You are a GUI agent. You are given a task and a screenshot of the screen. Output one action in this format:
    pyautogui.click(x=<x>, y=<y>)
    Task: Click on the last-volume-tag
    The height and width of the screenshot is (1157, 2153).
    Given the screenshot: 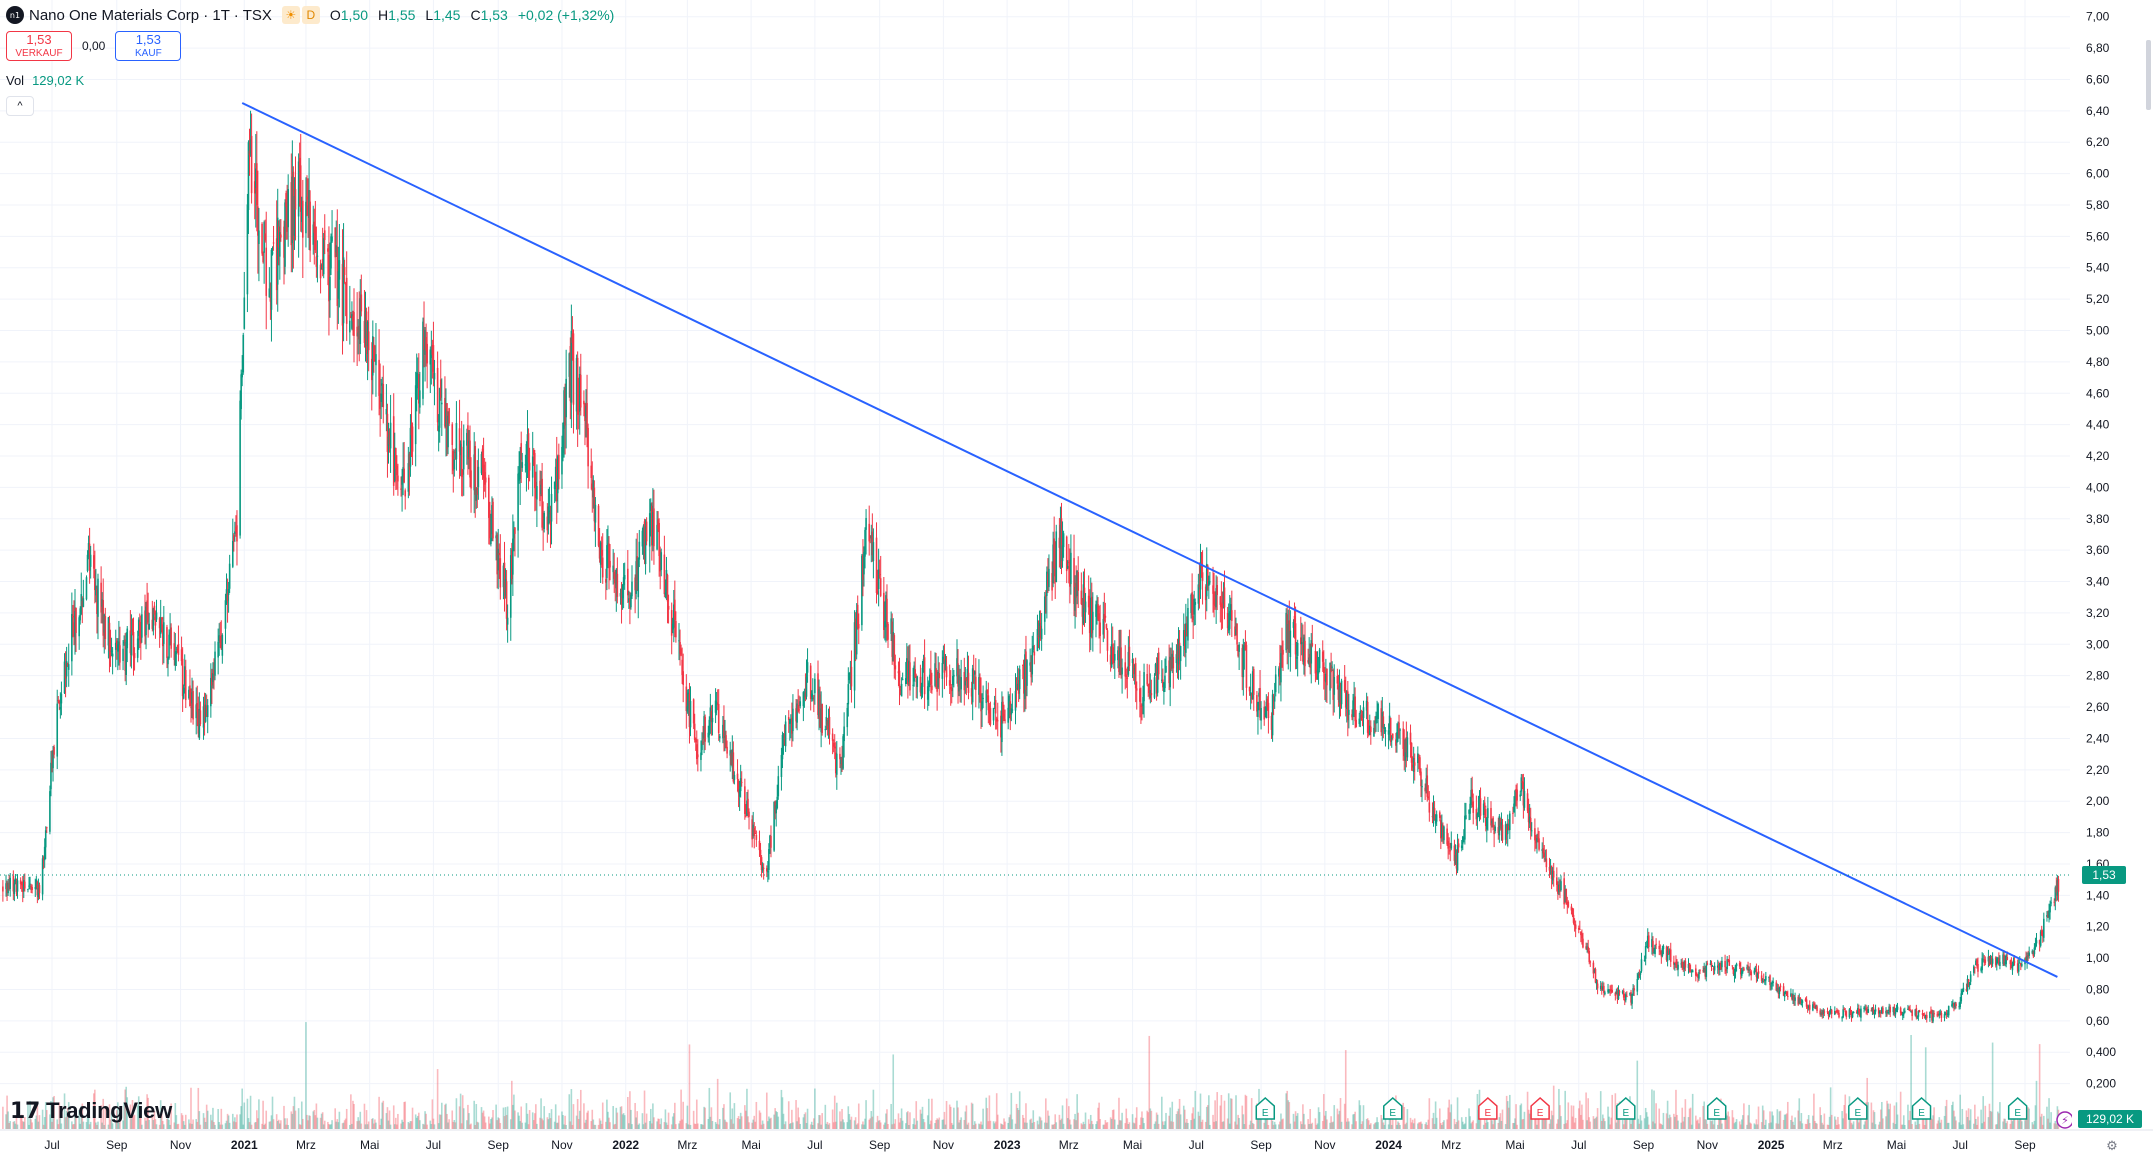 What is the action you would take?
    pyautogui.click(x=2110, y=1119)
    